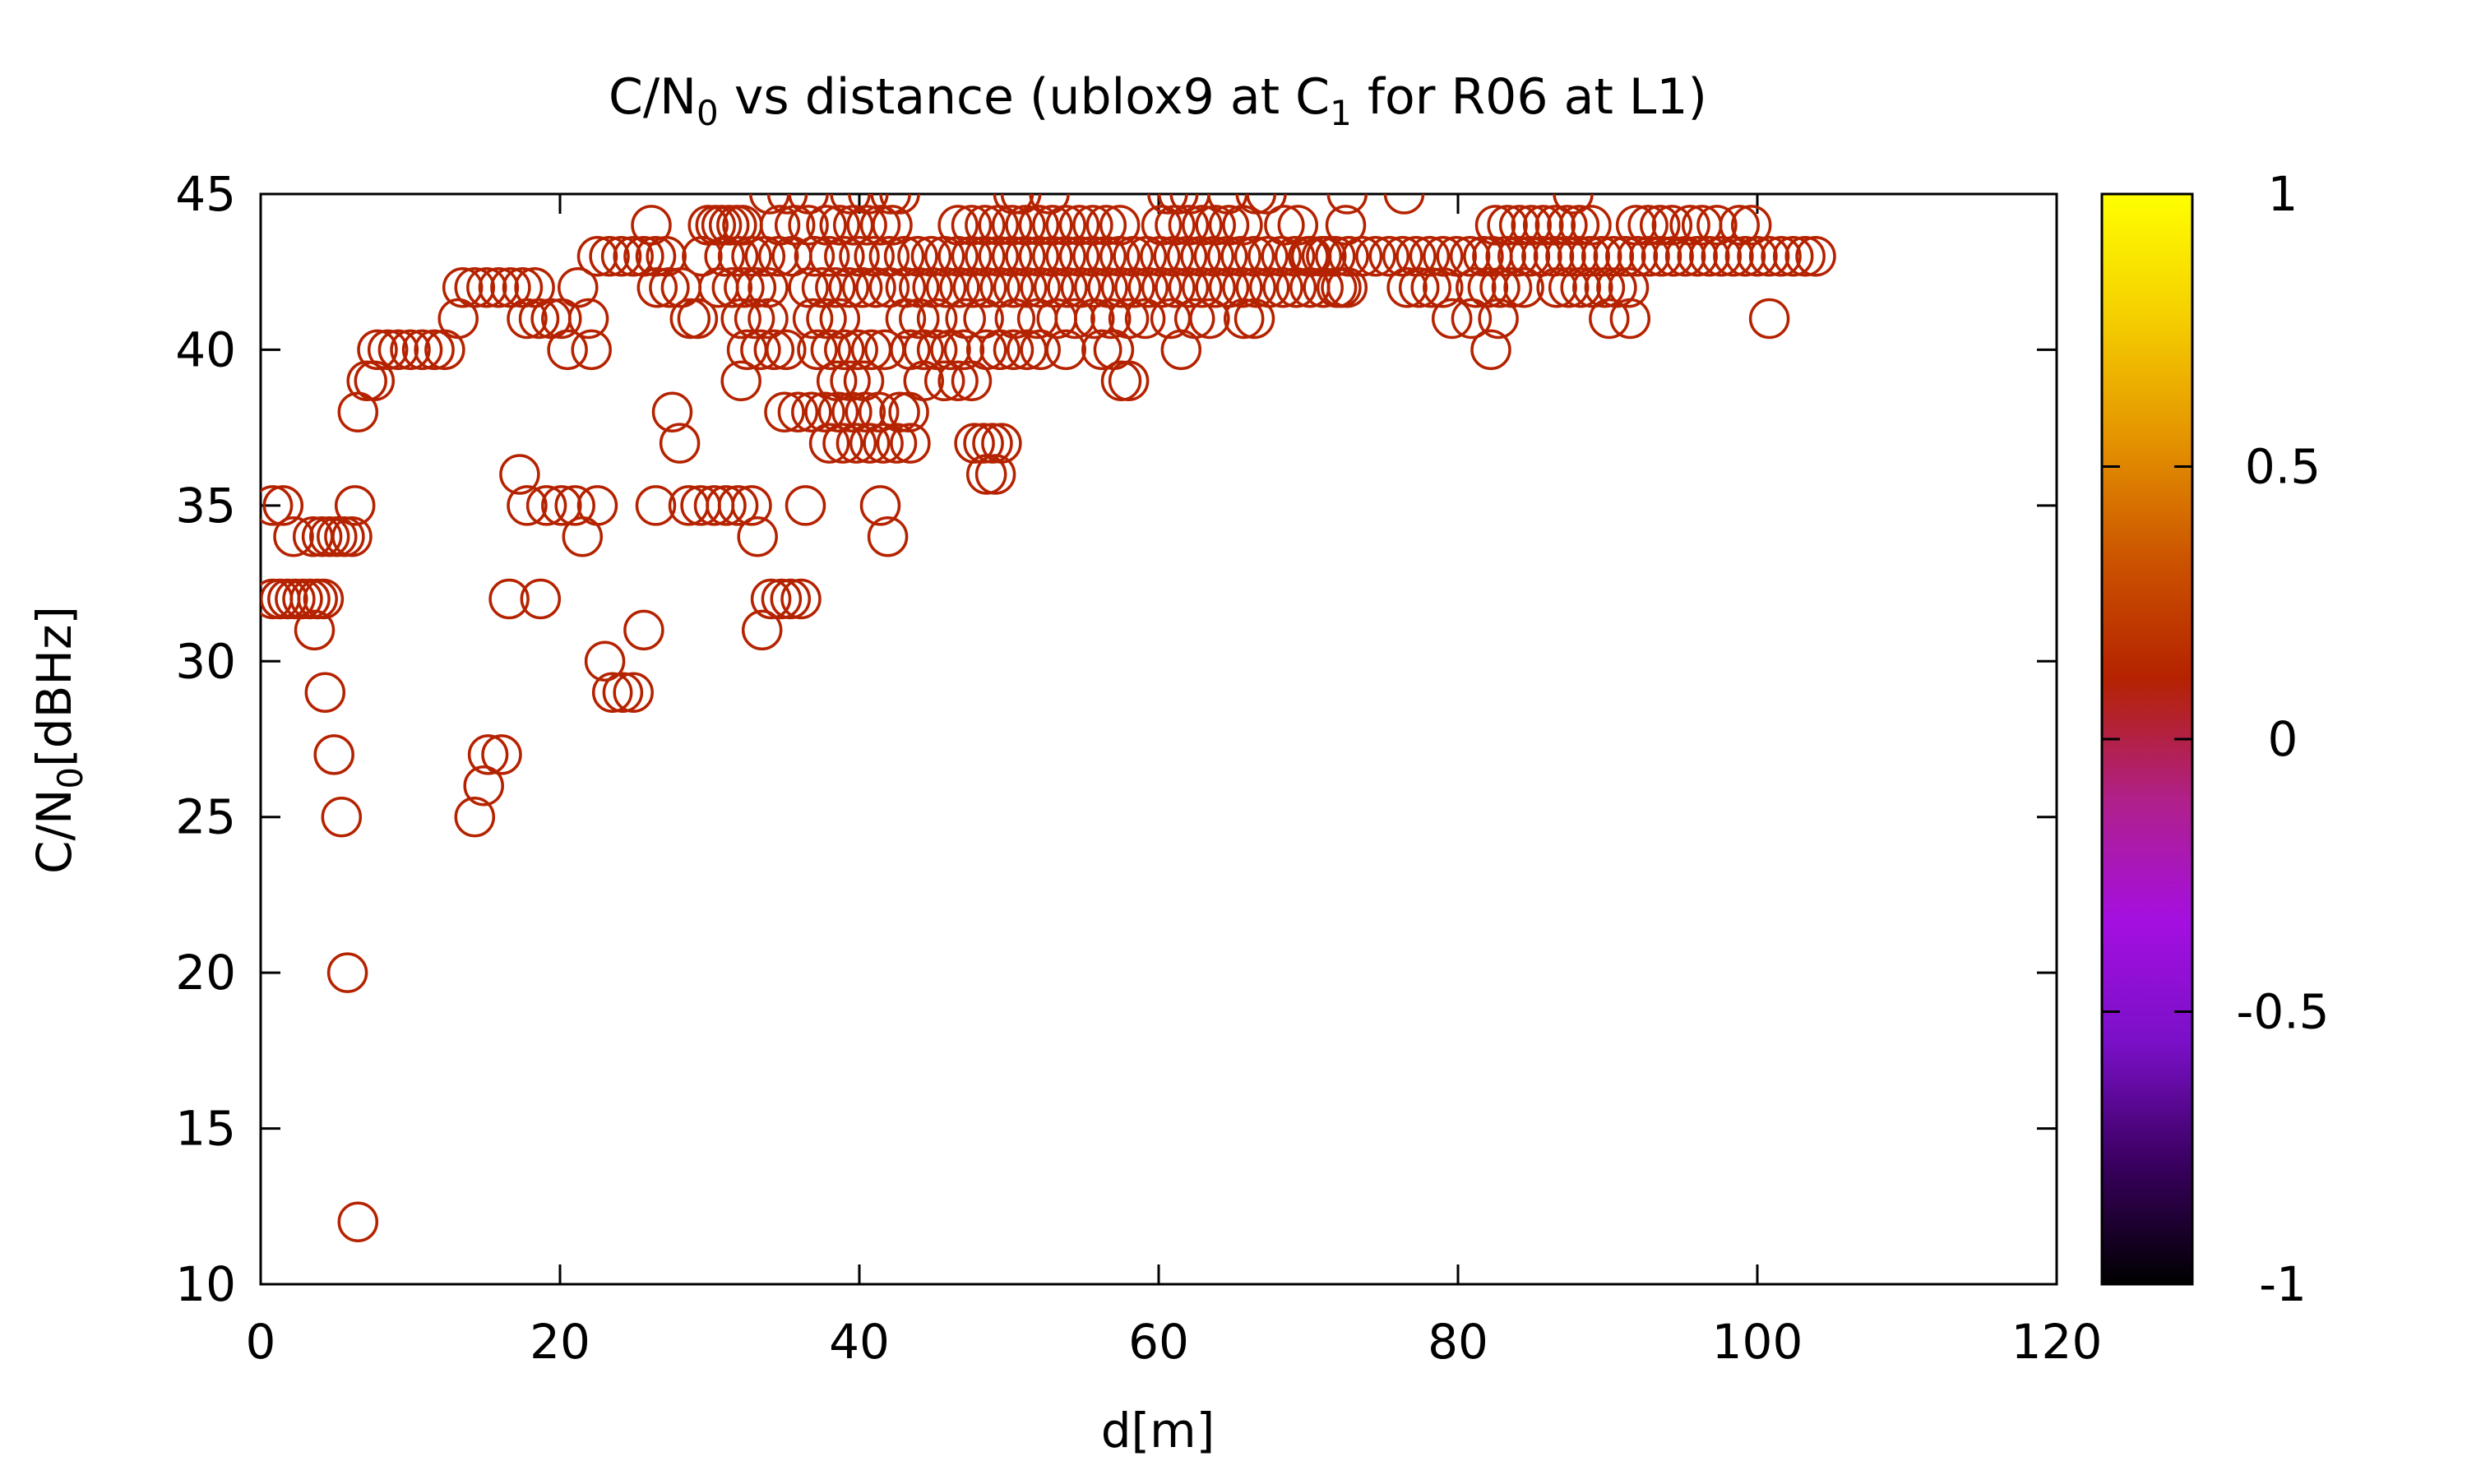 This screenshot has width=2467, height=1484. Describe the element at coordinates (2057, 1342) in the screenshot. I see `x-tick-label: 120` at that location.